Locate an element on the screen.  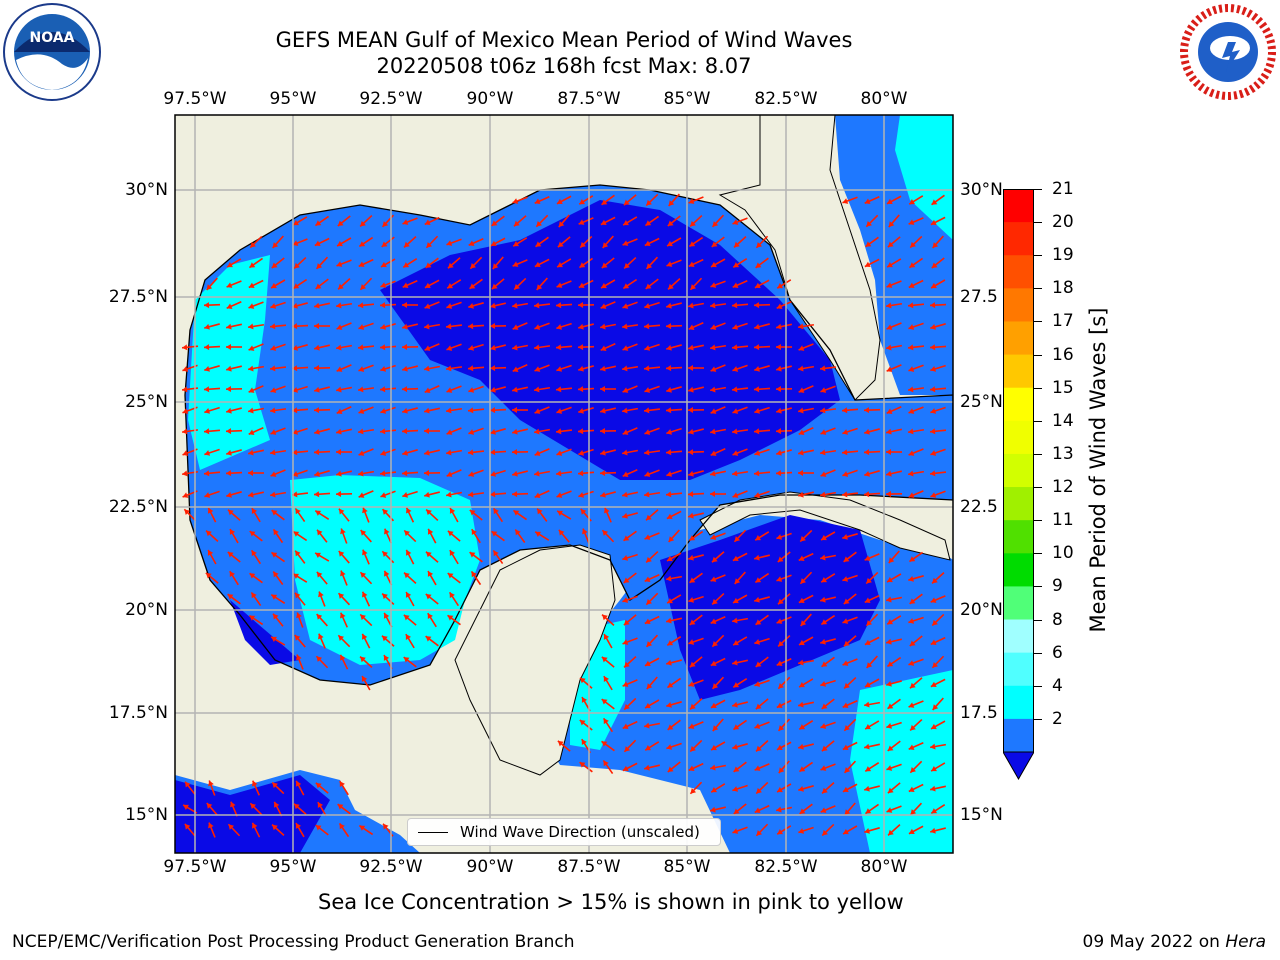
colorbar-tick-label: 13 is located at coordinates (1063, 453).